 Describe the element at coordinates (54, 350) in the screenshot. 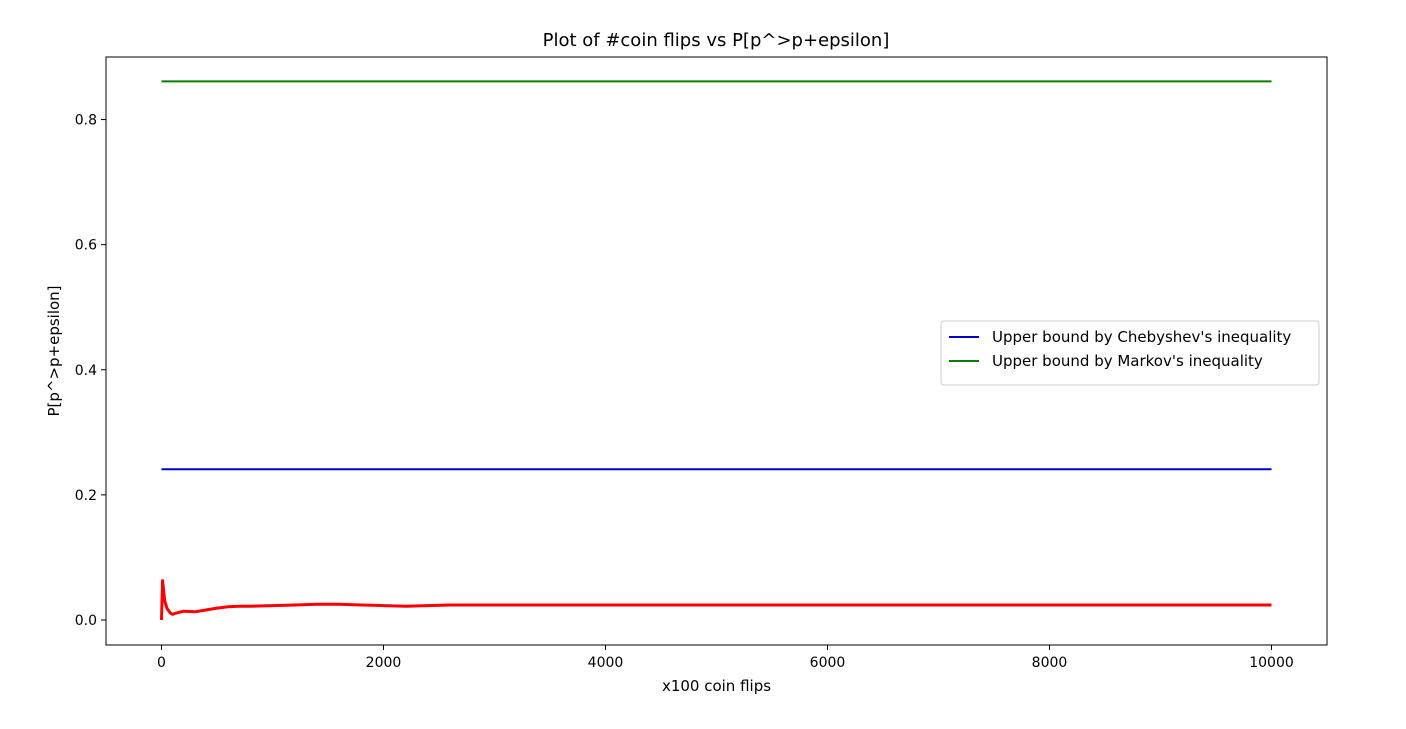

I see `y-axis-title: P[p^>p+epsilon]` at that location.